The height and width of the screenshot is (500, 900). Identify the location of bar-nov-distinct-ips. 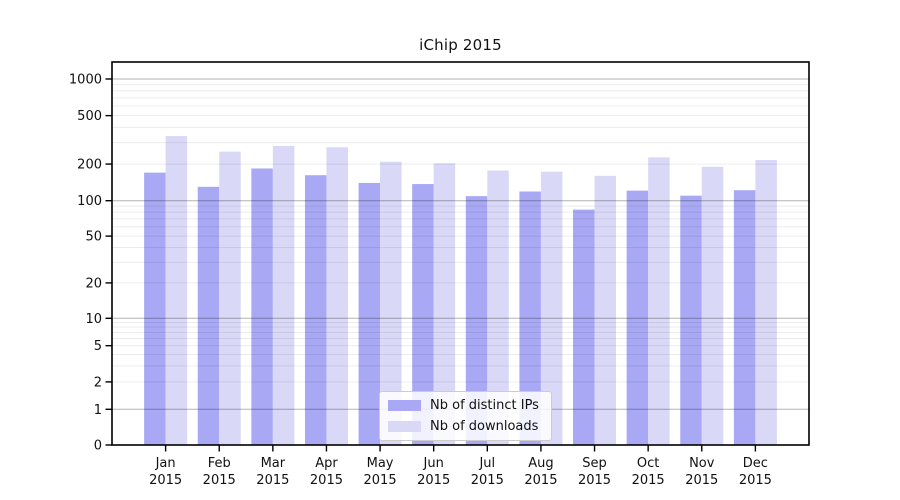
(691, 320).